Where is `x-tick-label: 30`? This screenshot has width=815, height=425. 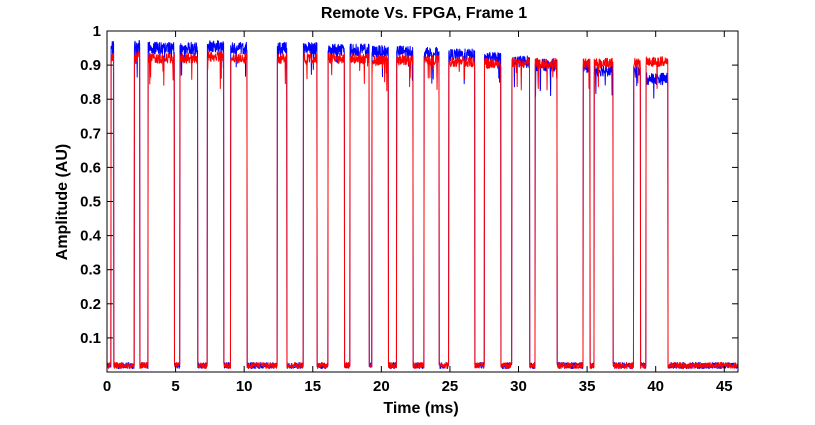
x-tick-label: 30 is located at coordinates (518, 386).